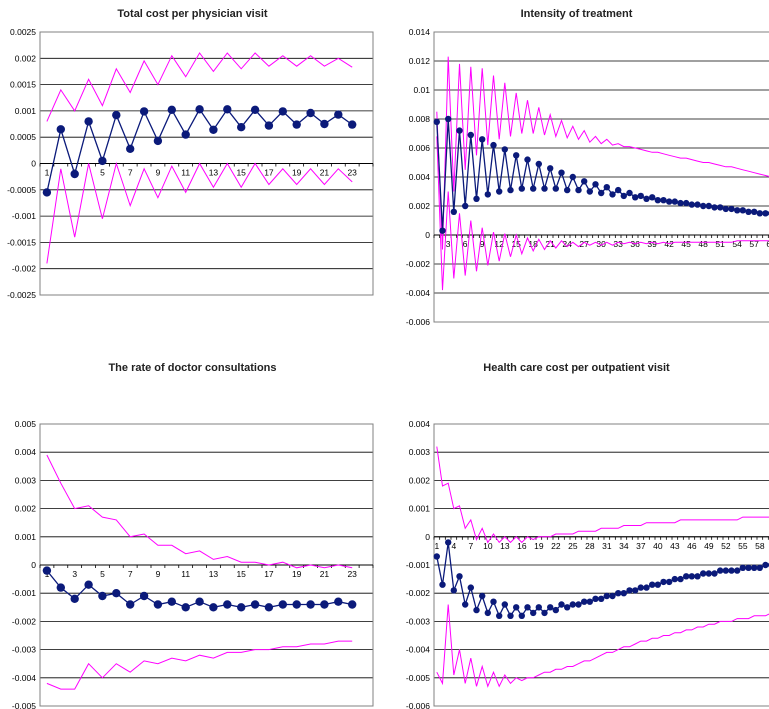 Image resolution: width=769 pixels, height=709 pixels. What do you see at coordinates (23, 32) in the screenshot?
I see `y-tick-label: 0.0025` at bounding box center [23, 32].